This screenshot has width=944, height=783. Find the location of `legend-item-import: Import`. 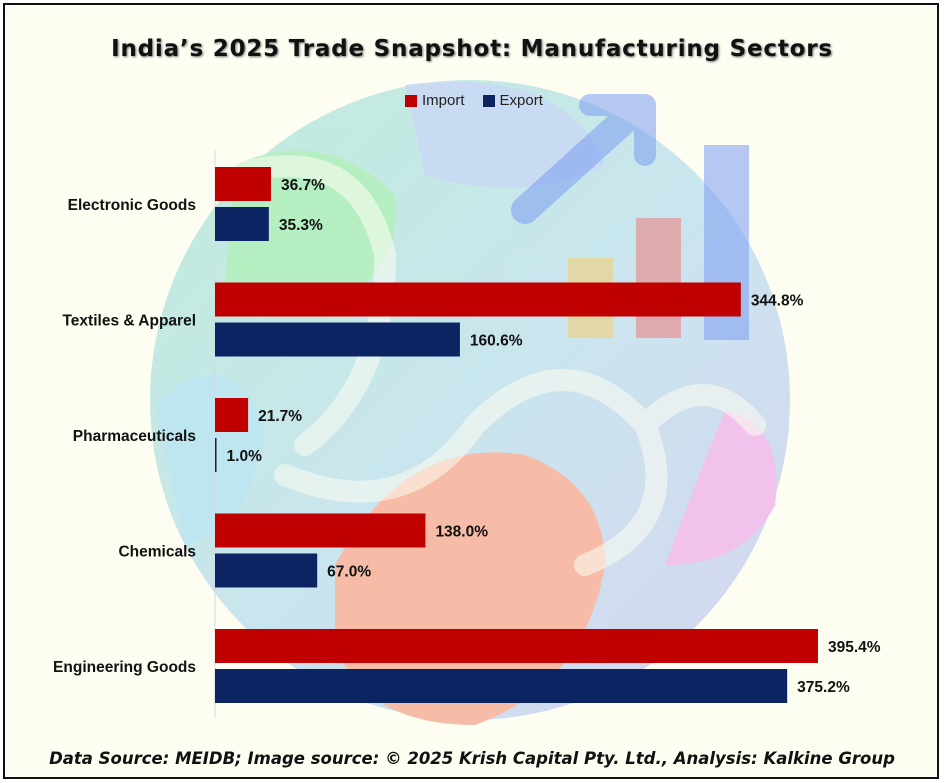

legend-item-import: Import is located at coordinates (435, 100).